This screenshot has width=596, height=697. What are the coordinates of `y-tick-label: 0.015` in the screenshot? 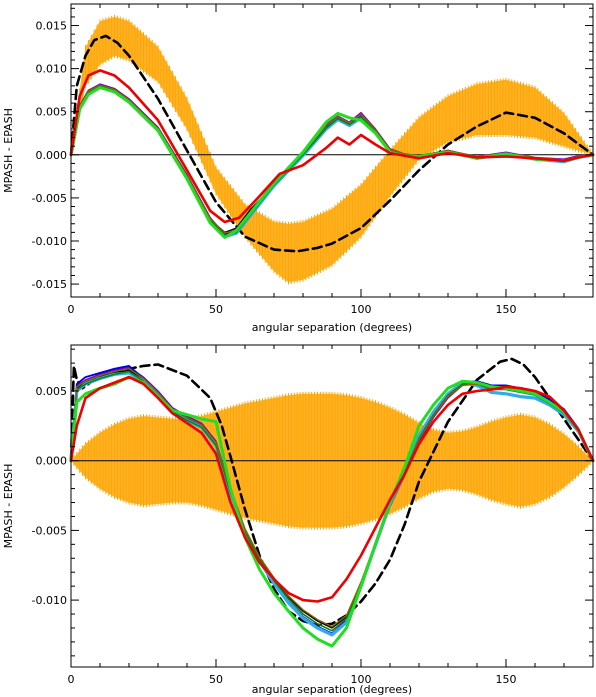 It's located at (52, 26).